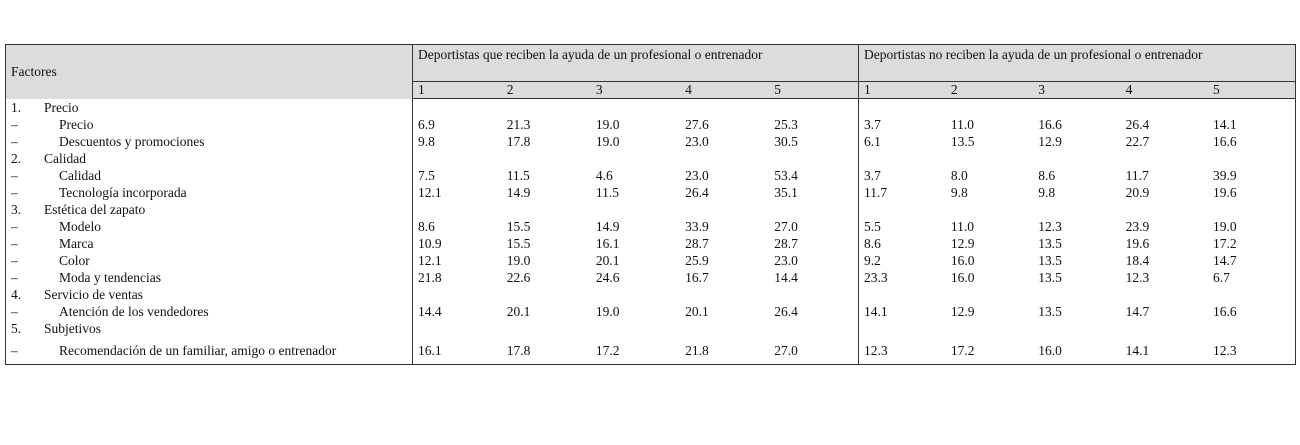 The height and width of the screenshot is (445, 1300). What do you see at coordinates (786, 175) in the screenshot?
I see `value-cell: 53.4` at bounding box center [786, 175].